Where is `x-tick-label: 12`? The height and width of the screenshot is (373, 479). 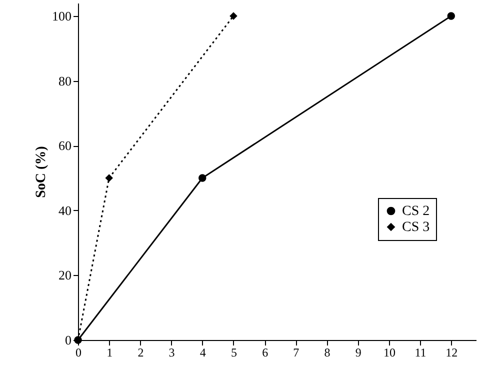
x-tick-label: 12 is located at coordinates (452, 353).